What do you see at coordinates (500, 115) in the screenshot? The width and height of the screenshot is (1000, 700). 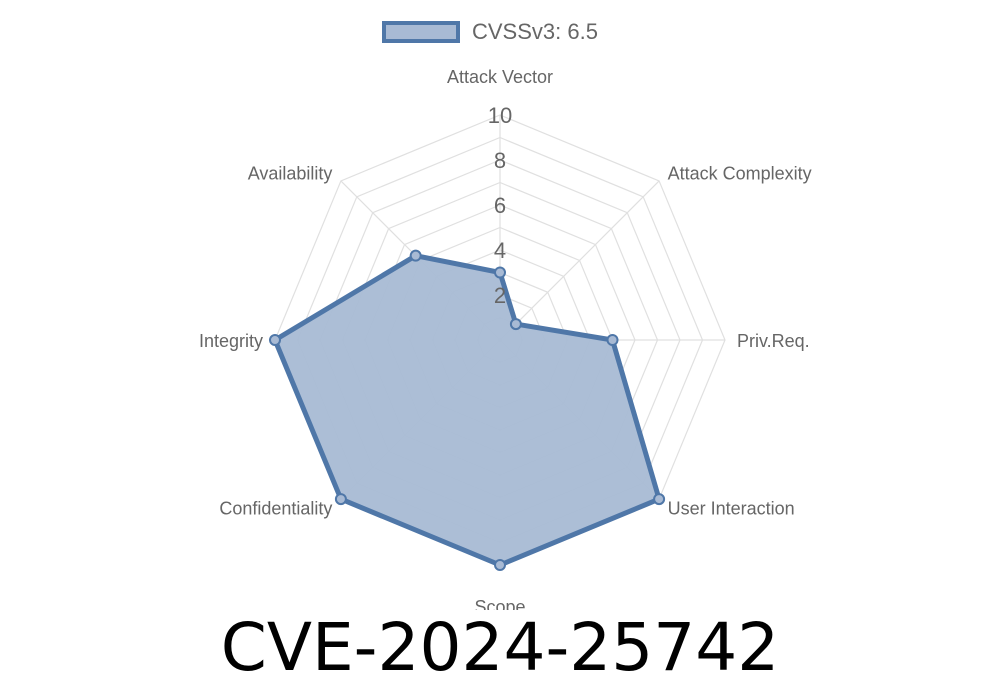 I see `tick-label: 10` at bounding box center [500, 115].